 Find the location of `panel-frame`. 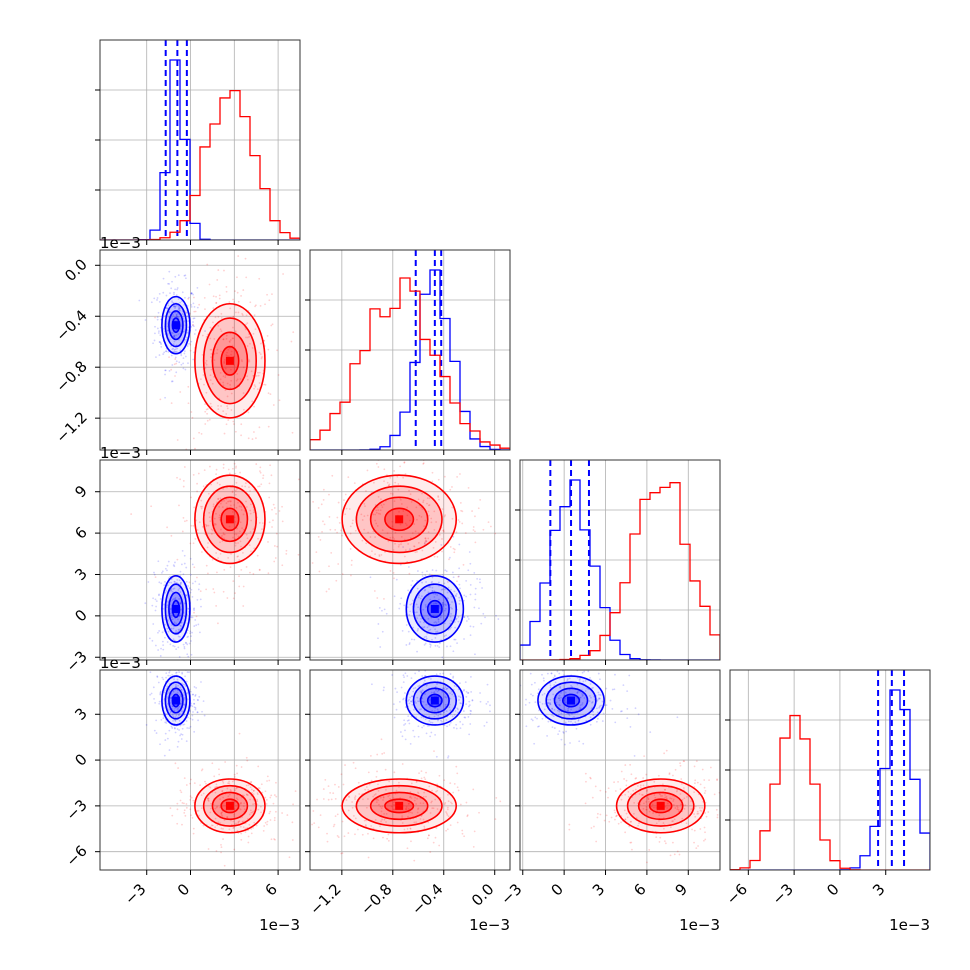

panel-frame is located at coordinates (620, 770).